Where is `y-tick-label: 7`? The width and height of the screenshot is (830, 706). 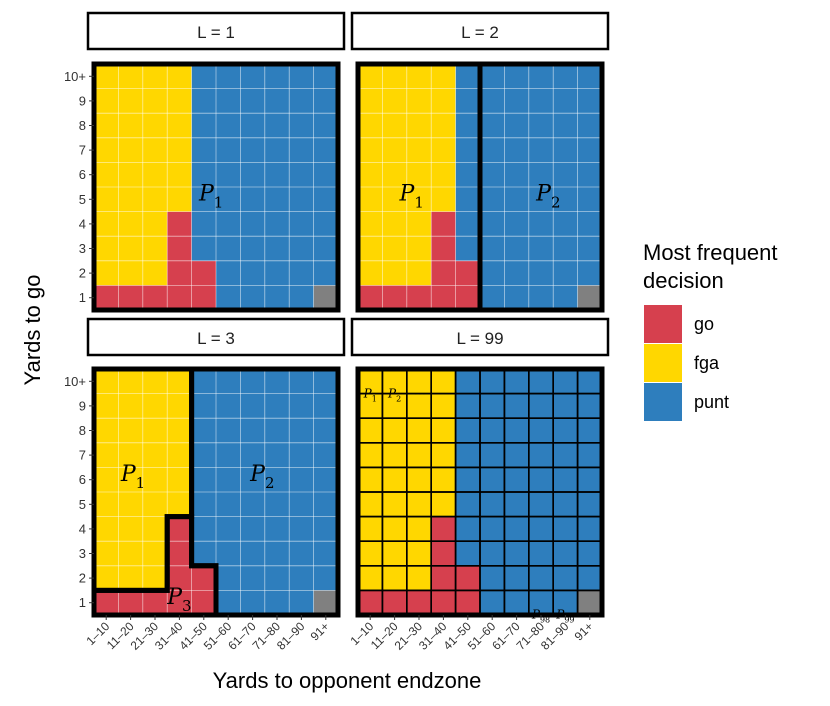 y-tick-label: 7 is located at coordinates (82, 455).